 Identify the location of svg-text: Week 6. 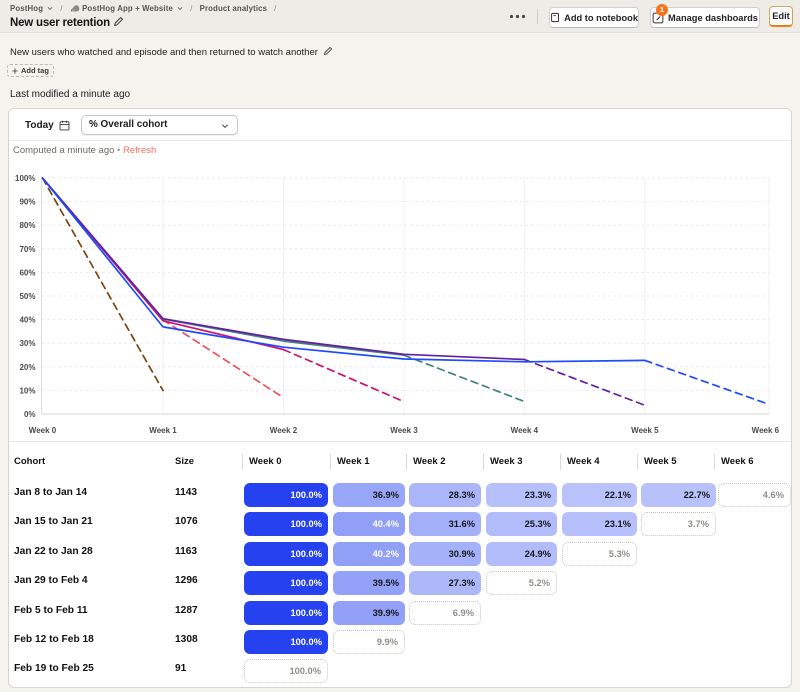
(766, 430).